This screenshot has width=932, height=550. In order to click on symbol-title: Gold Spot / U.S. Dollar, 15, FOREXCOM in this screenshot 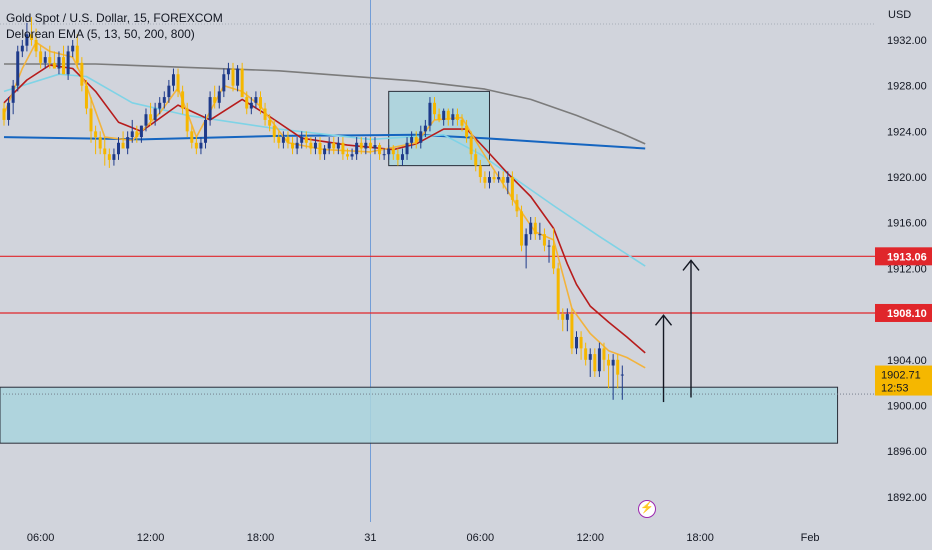, I will do `click(114, 18)`.